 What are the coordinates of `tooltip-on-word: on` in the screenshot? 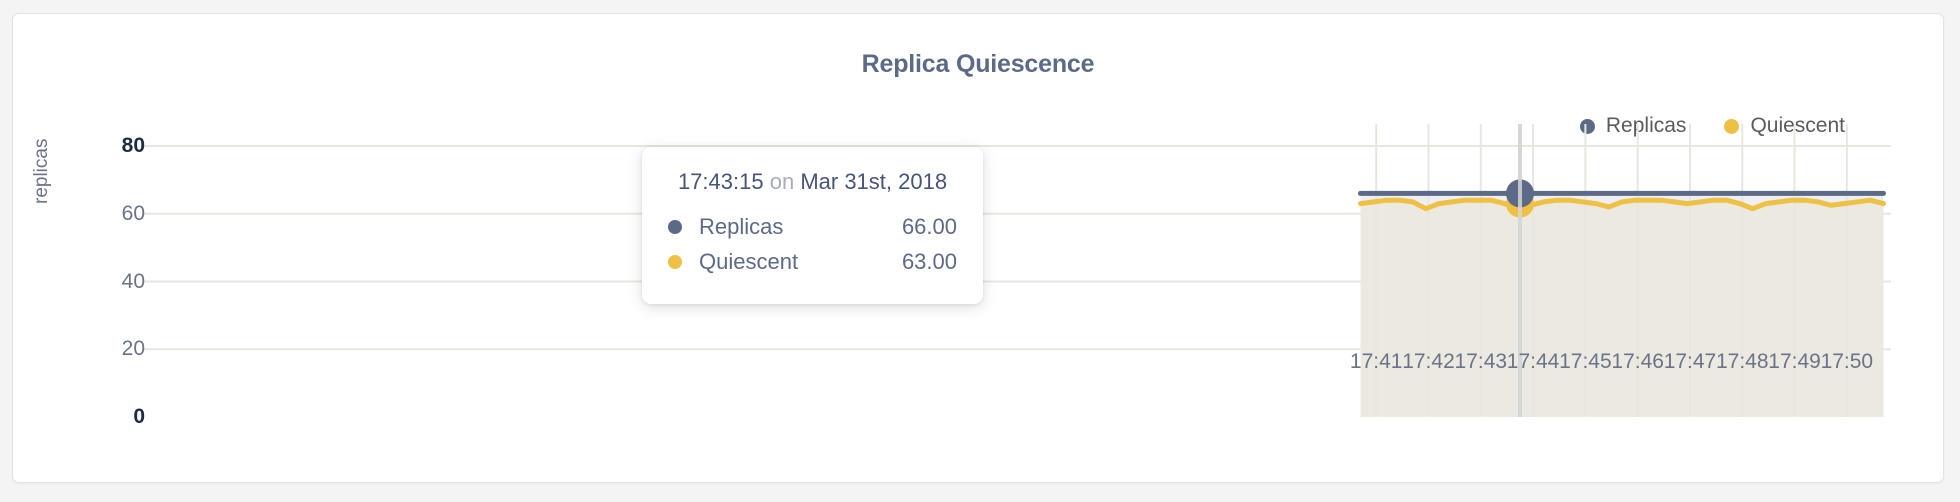 It's located at (782, 181).